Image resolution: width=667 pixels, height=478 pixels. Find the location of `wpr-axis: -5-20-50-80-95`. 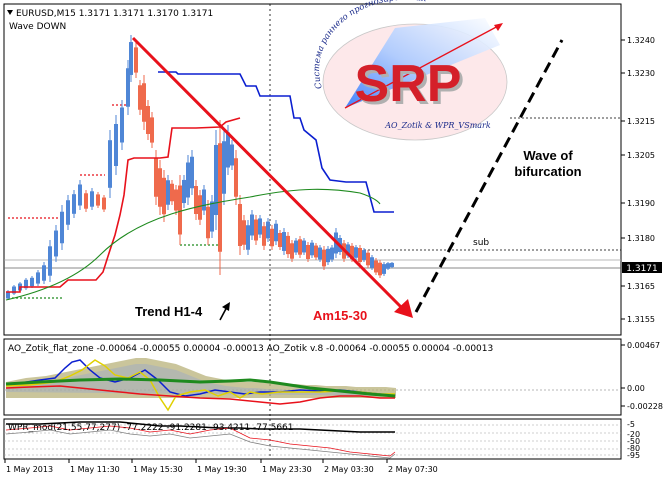

wpr-axis: -5-20-50-80-95 is located at coordinates (633, 440).